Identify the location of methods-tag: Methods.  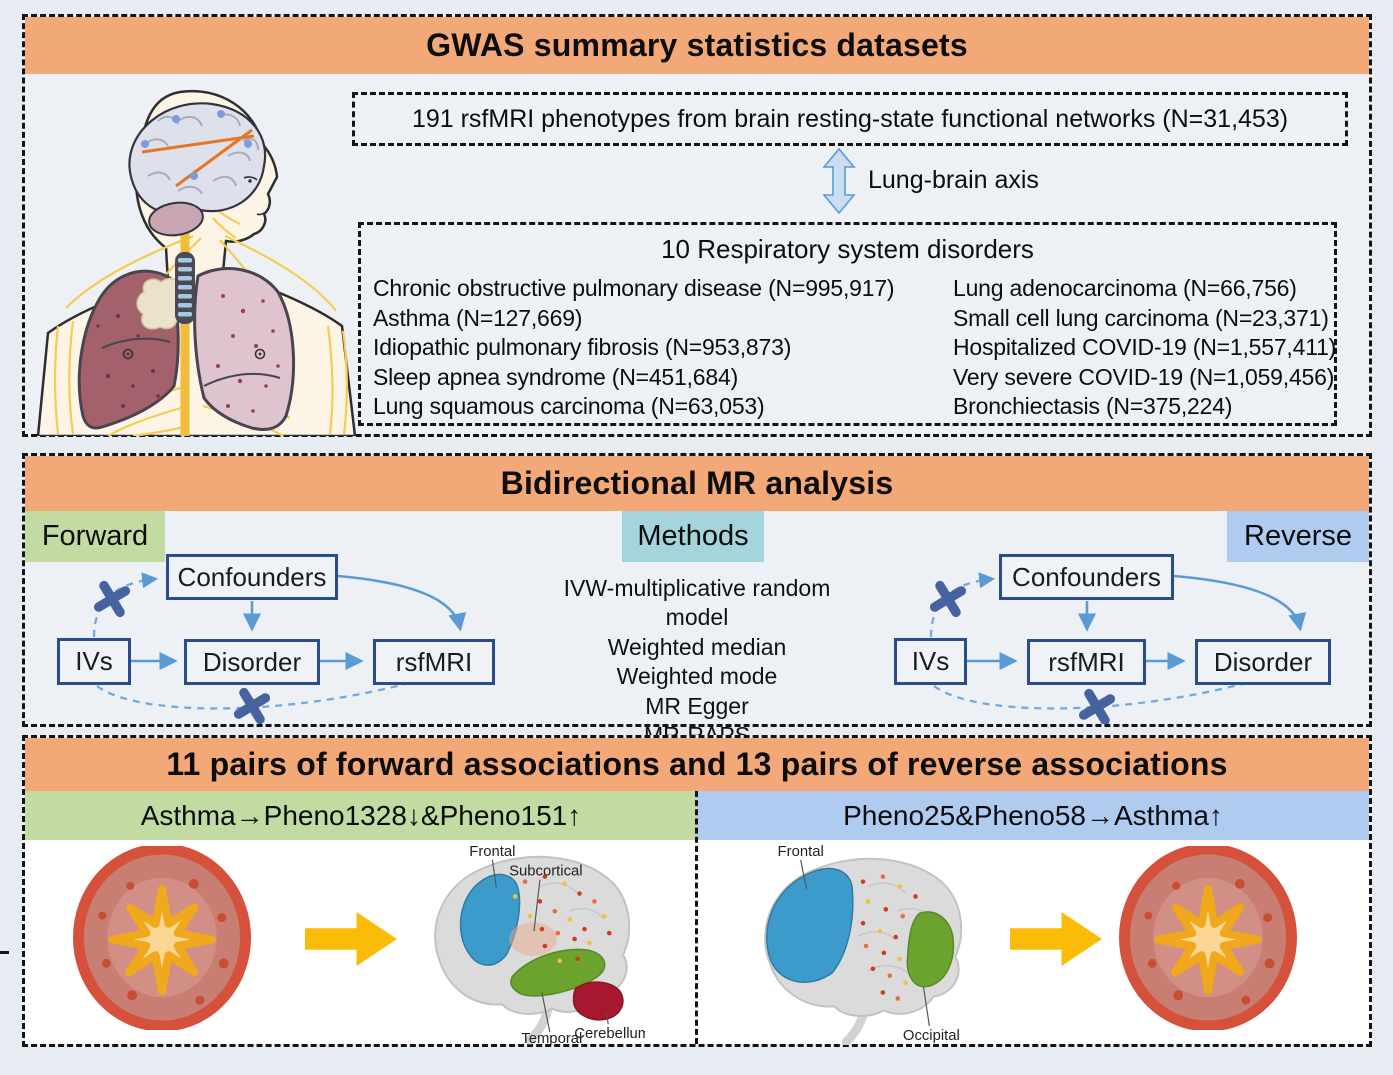
(693, 536).